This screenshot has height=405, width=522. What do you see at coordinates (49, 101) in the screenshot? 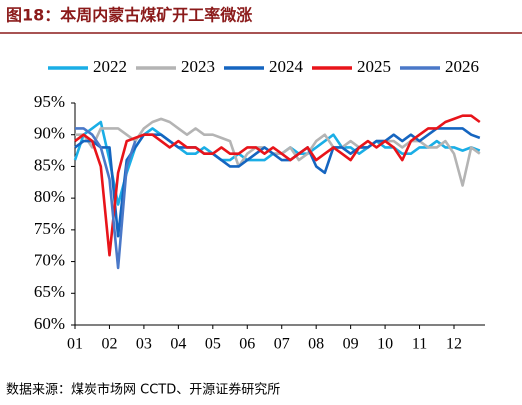
I see `y-tick-label: 95%` at bounding box center [49, 101].